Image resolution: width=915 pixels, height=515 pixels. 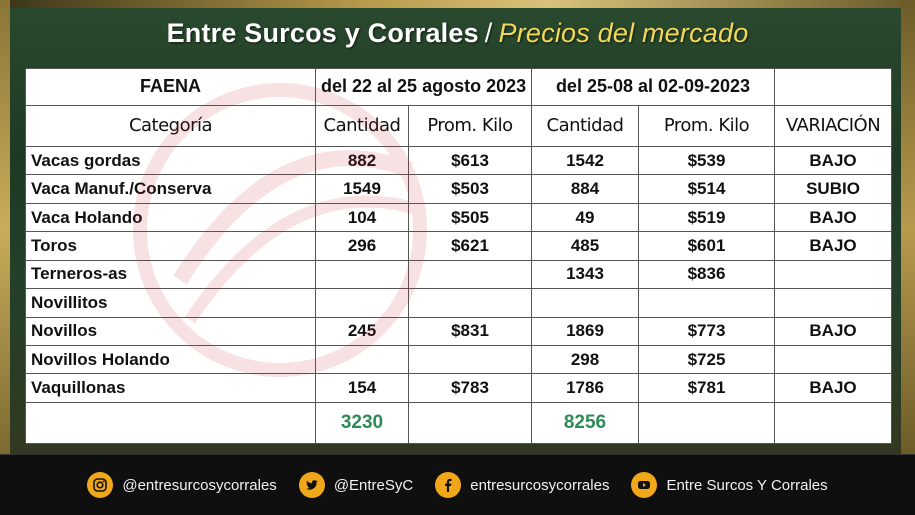 What do you see at coordinates (585, 359) in the screenshot?
I see `cantidad2-cell: 298` at bounding box center [585, 359].